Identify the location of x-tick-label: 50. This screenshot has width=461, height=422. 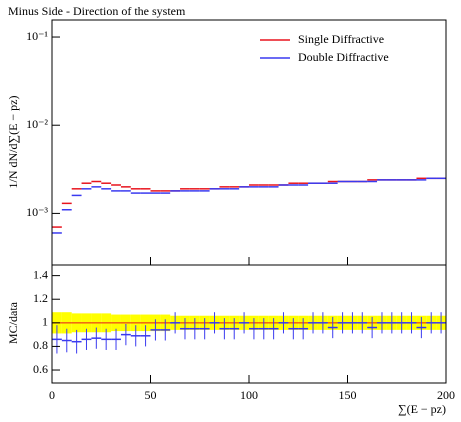
(151, 395).